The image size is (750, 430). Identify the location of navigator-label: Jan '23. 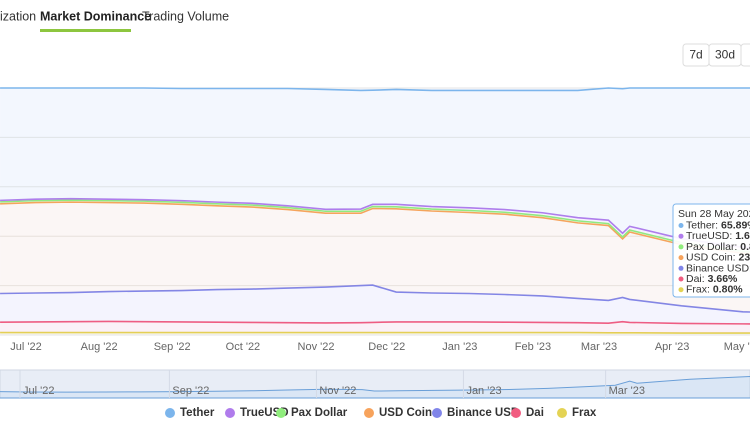
(483, 391).